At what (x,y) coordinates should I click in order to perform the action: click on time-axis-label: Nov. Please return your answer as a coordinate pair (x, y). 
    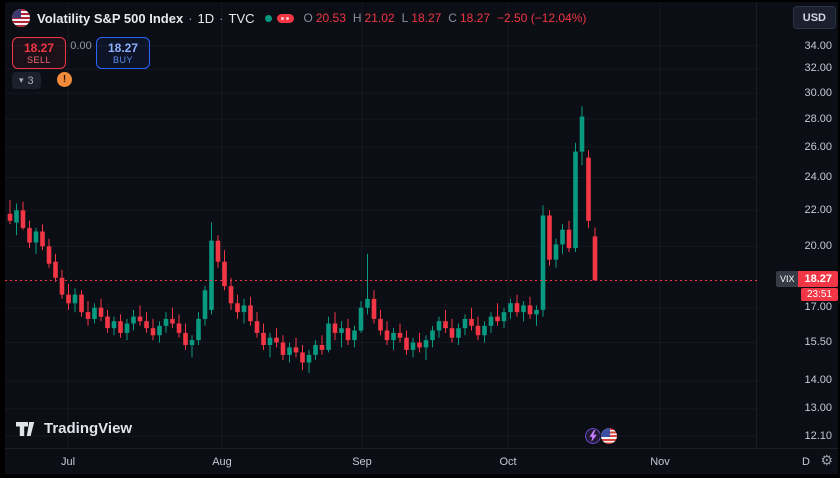
    Looking at the image, I should click on (660, 462).